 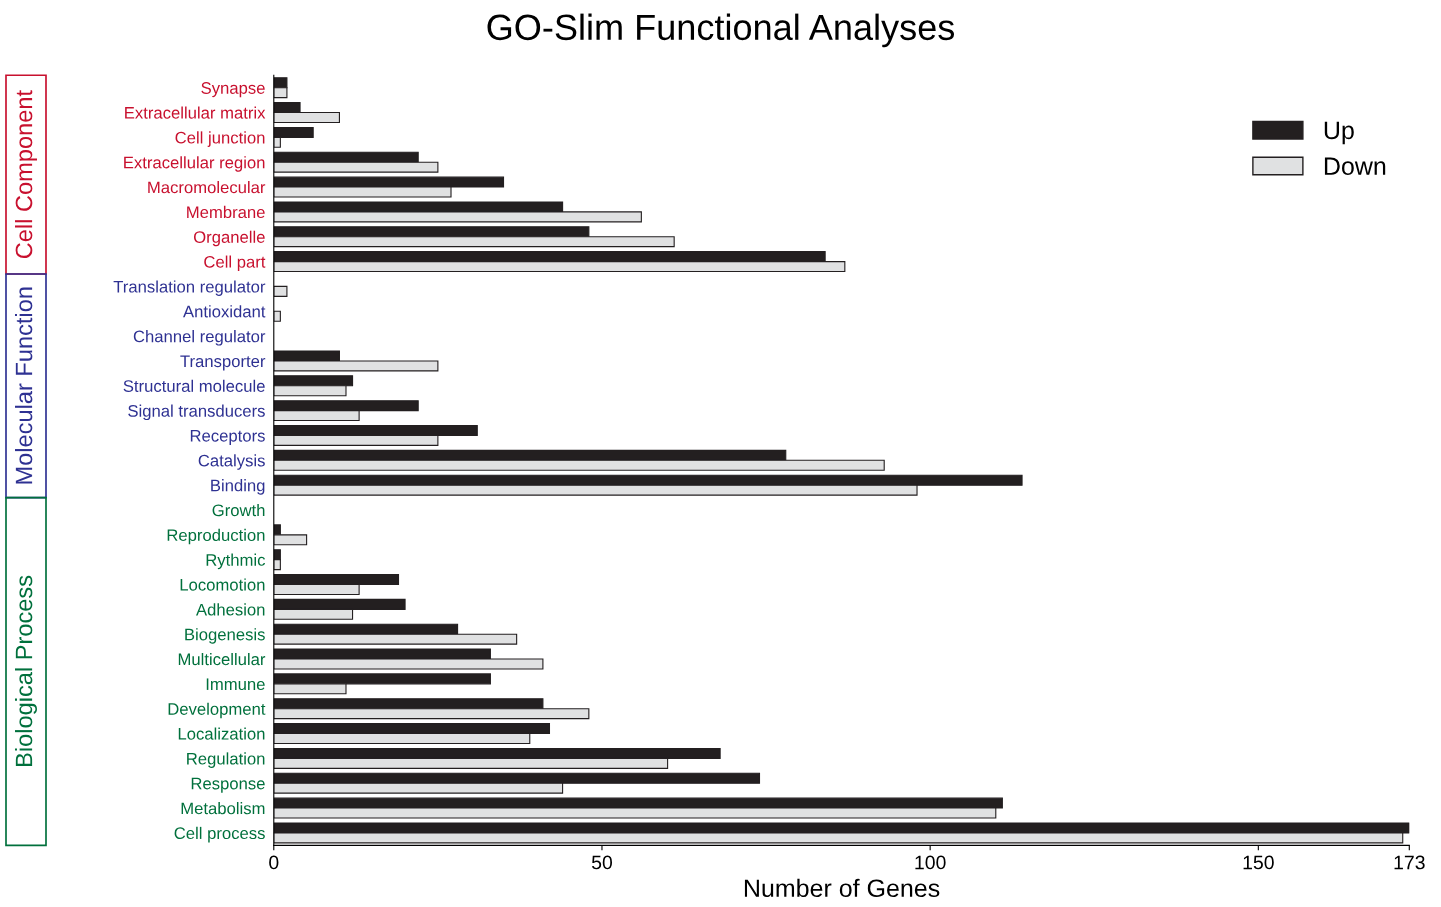 What do you see at coordinates (930, 862) in the screenshot?
I see `x-tick-label: 100` at bounding box center [930, 862].